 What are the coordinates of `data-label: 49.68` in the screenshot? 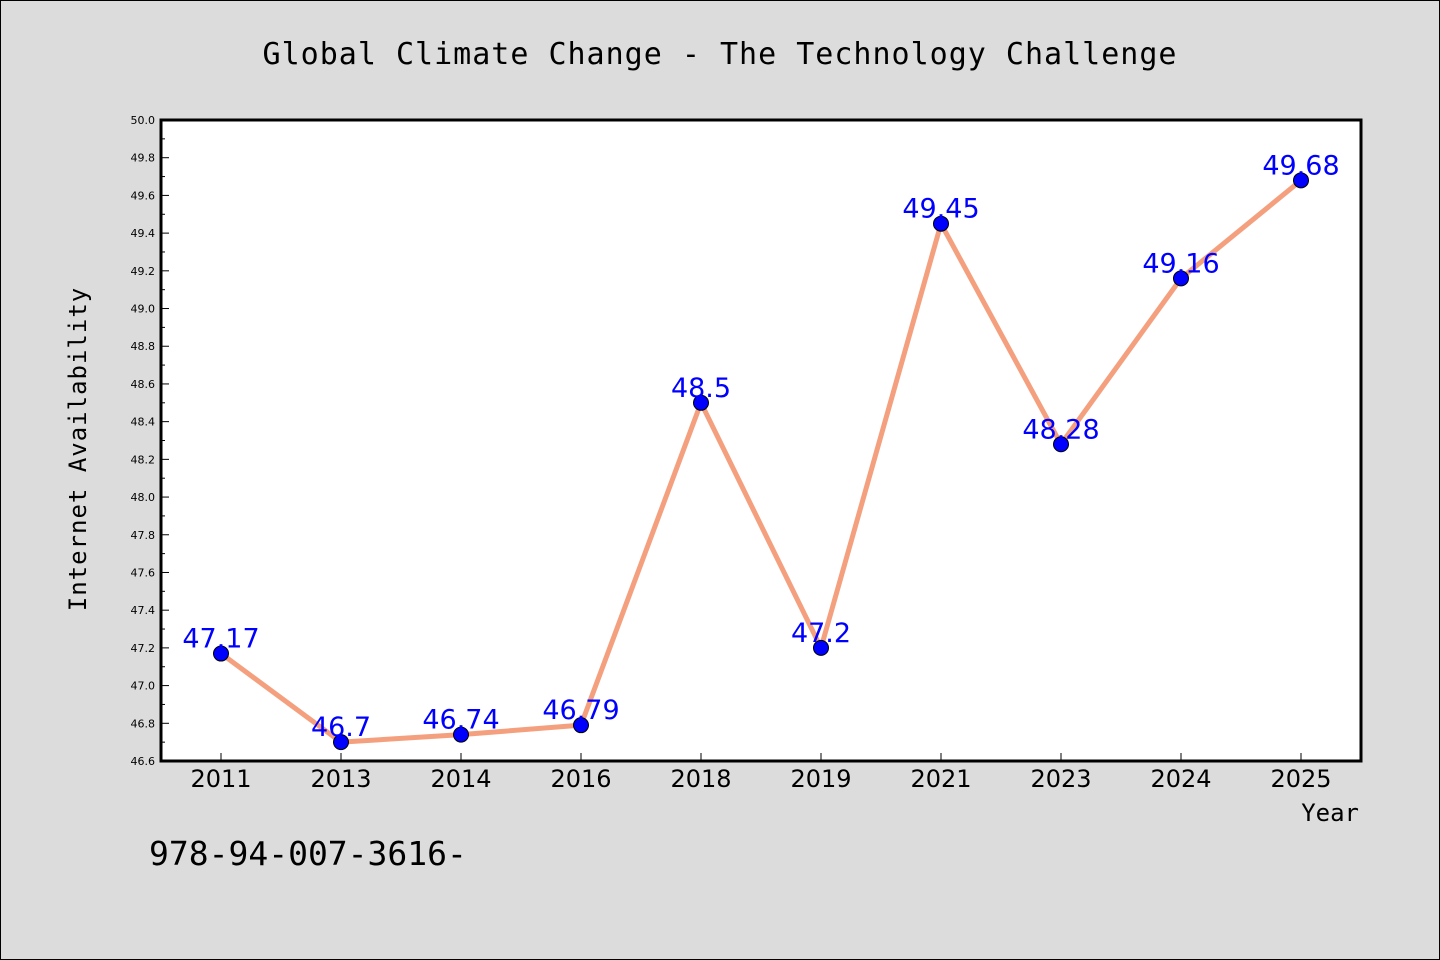 It's located at (1300, 165).